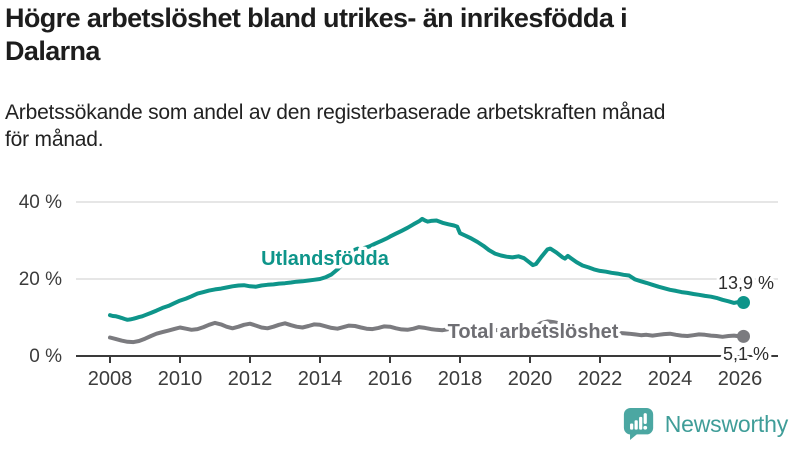 This screenshot has height=450, width=800. I want to click on brand-footer: Newsworthy, so click(705, 424).